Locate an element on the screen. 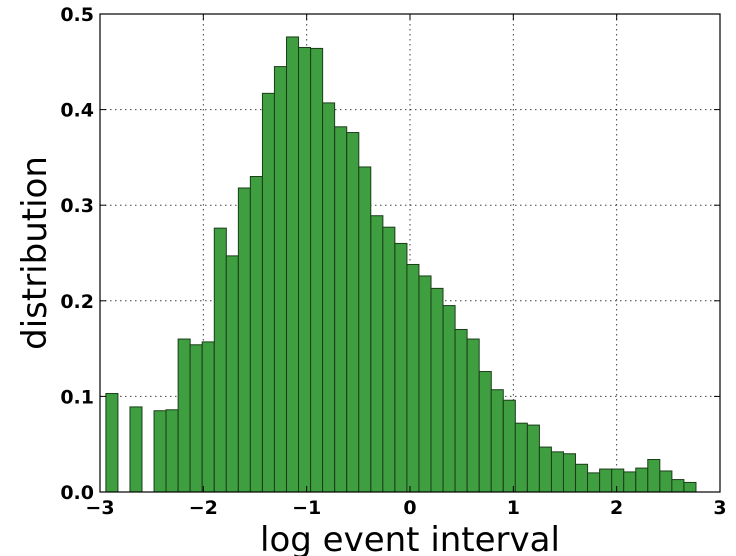 This screenshot has height=556, width=736. x-tick-label: −1 is located at coordinates (306, 508).